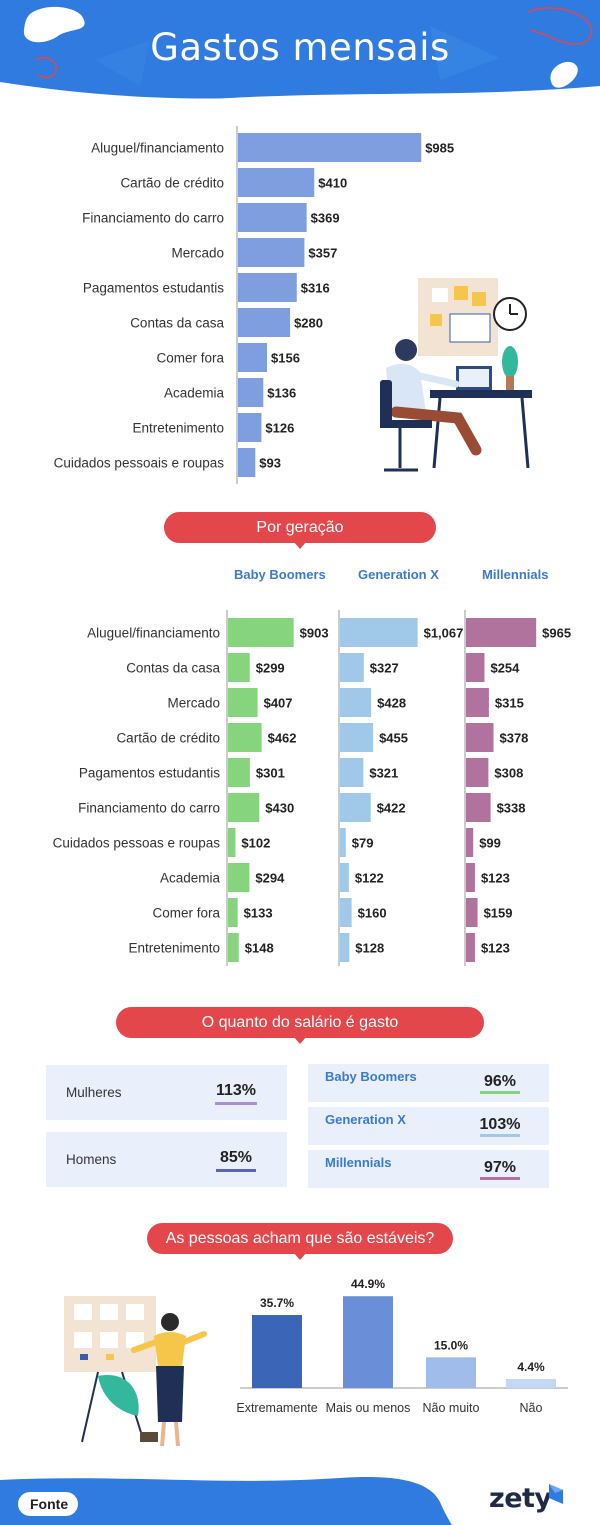  What do you see at coordinates (556, 1494) in the screenshot?
I see `brand-logo-mark` at bounding box center [556, 1494].